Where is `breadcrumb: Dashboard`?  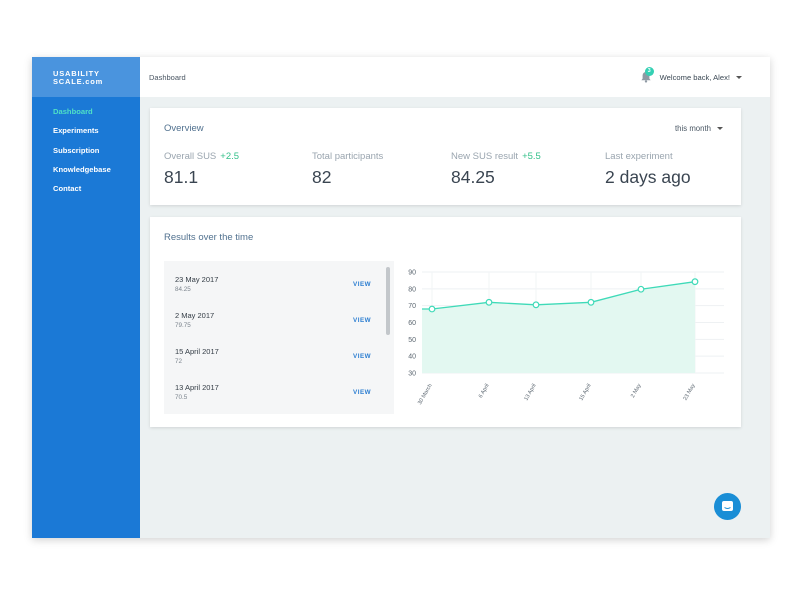 breadcrumb: Dashboard is located at coordinates (167, 77).